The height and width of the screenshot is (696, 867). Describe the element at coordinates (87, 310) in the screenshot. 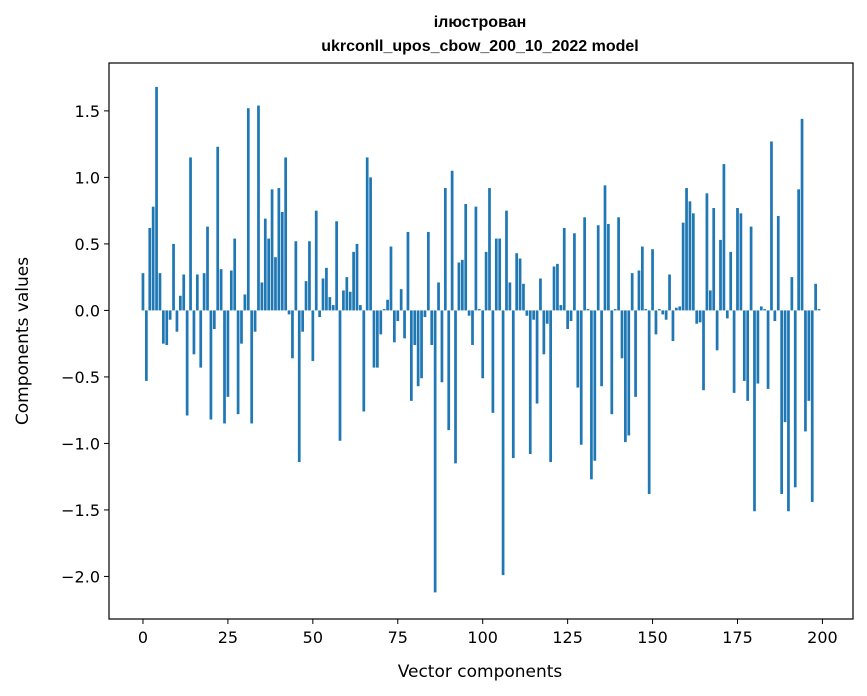

I see `y-tick-label: 0.0` at that location.